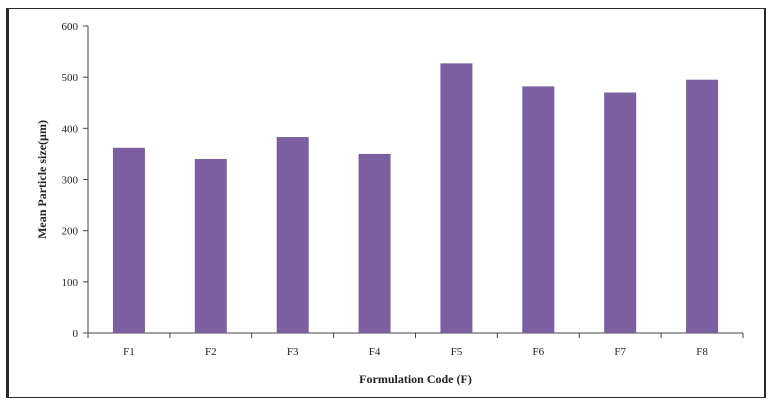 This screenshot has height=403, width=775. What do you see at coordinates (210, 246) in the screenshot?
I see `bar-f2` at bounding box center [210, 246].